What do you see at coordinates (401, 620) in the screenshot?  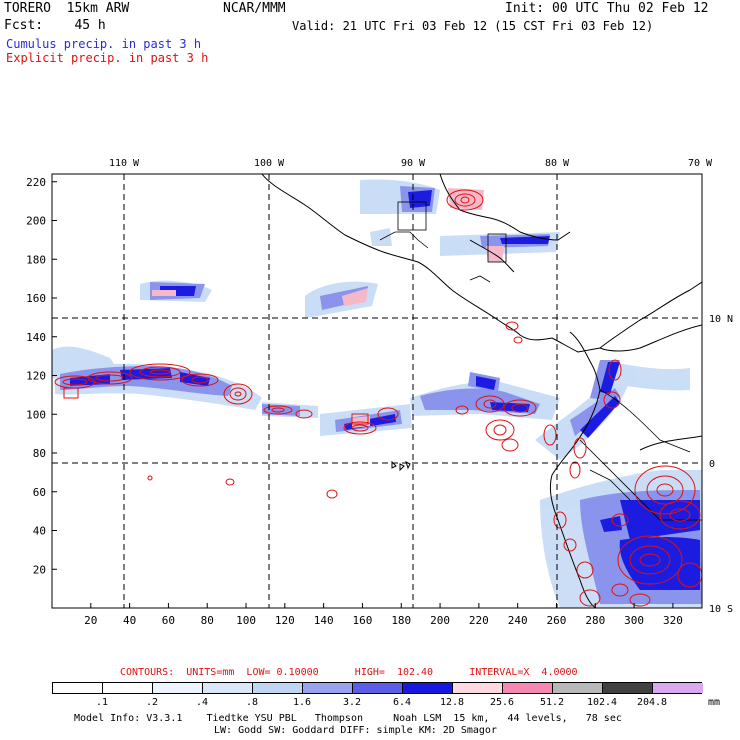 I see `x-tick-label: 180` at bounding box center [401, 620].